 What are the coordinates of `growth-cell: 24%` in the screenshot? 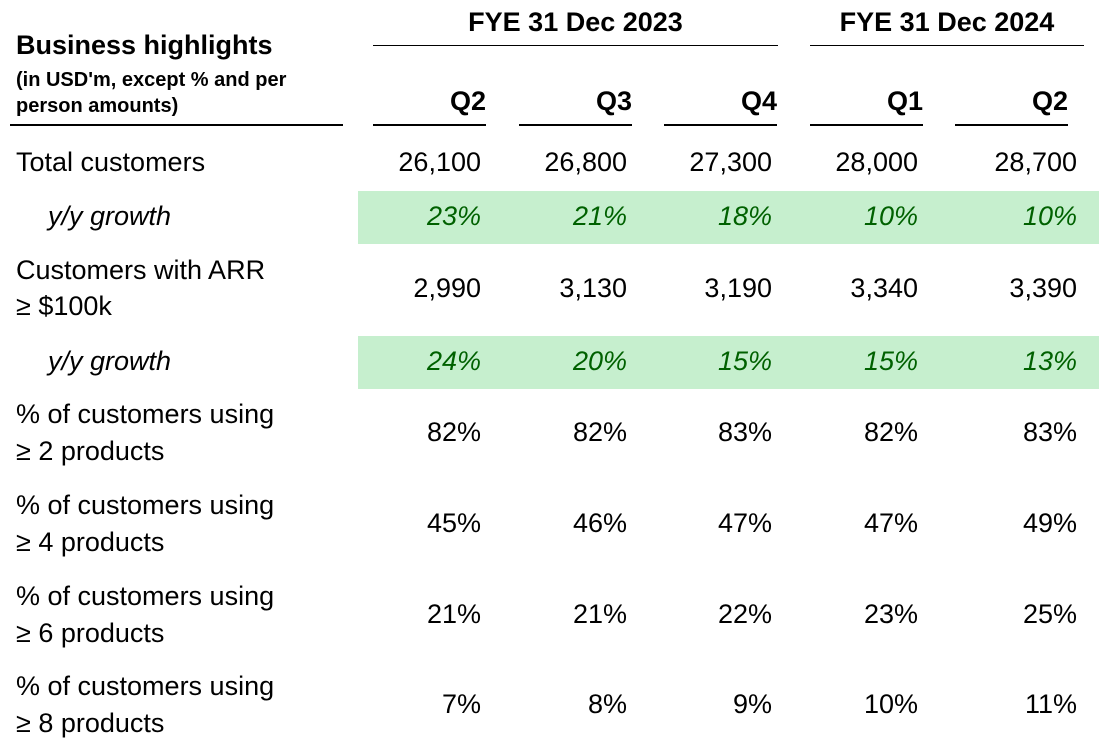 It's located at (453, 361).